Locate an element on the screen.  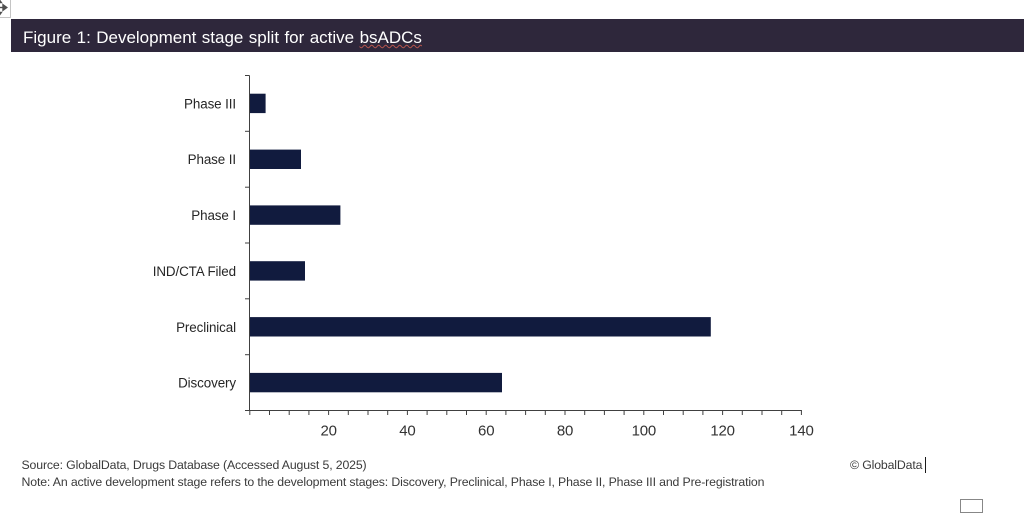
svg-text: 100 is located at coordinates (644, 431).